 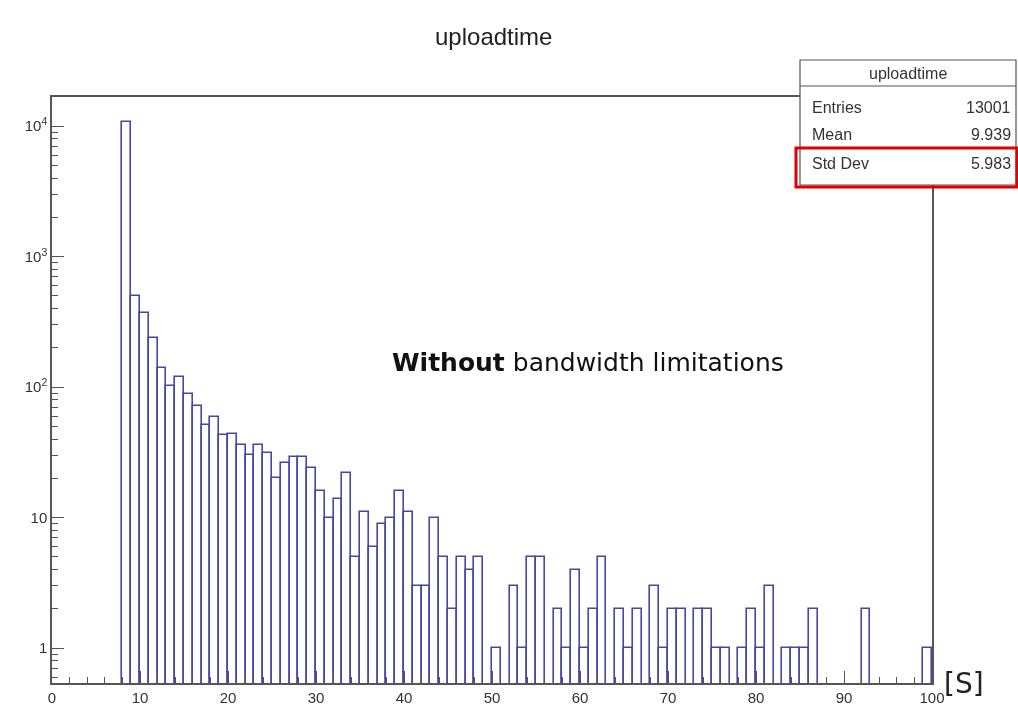 I want to click on annotation: Std Dev, so click(x=840, y=163).